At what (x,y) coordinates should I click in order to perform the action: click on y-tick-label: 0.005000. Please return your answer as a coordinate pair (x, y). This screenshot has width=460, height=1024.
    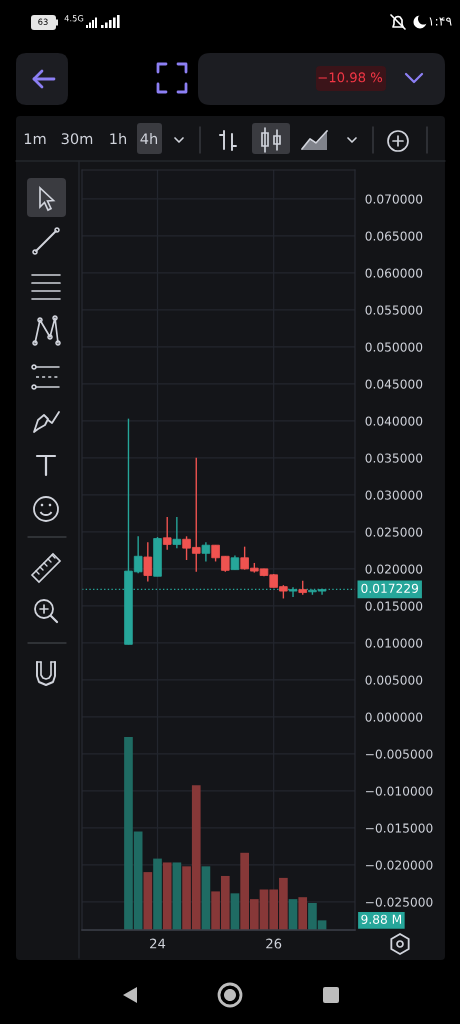
    Looking at the image, I should click on (394, 680).